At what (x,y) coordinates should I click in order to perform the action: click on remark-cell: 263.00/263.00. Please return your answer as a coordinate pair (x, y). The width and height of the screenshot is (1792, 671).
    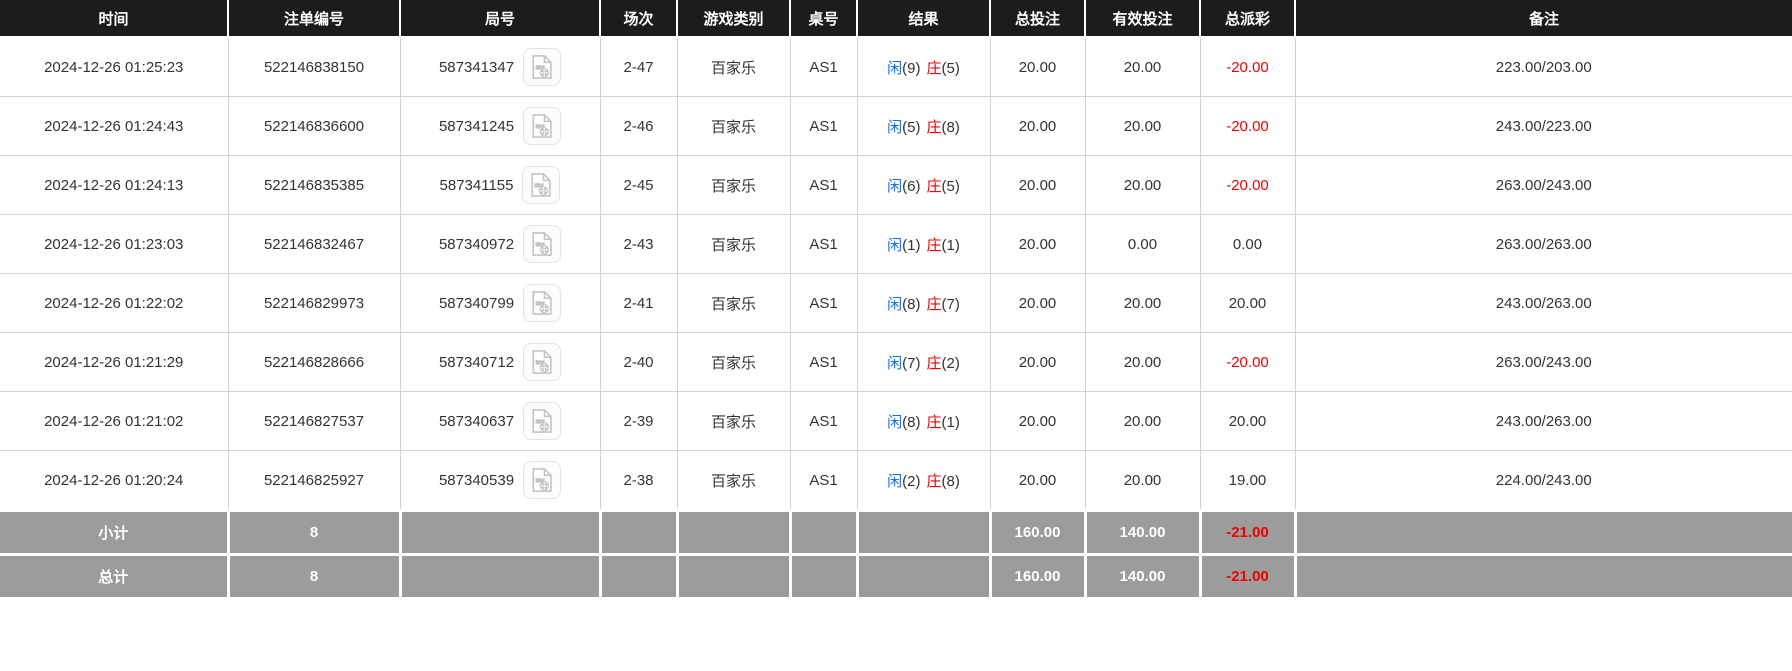
    Looking at the image, I should click on (1543, 244).